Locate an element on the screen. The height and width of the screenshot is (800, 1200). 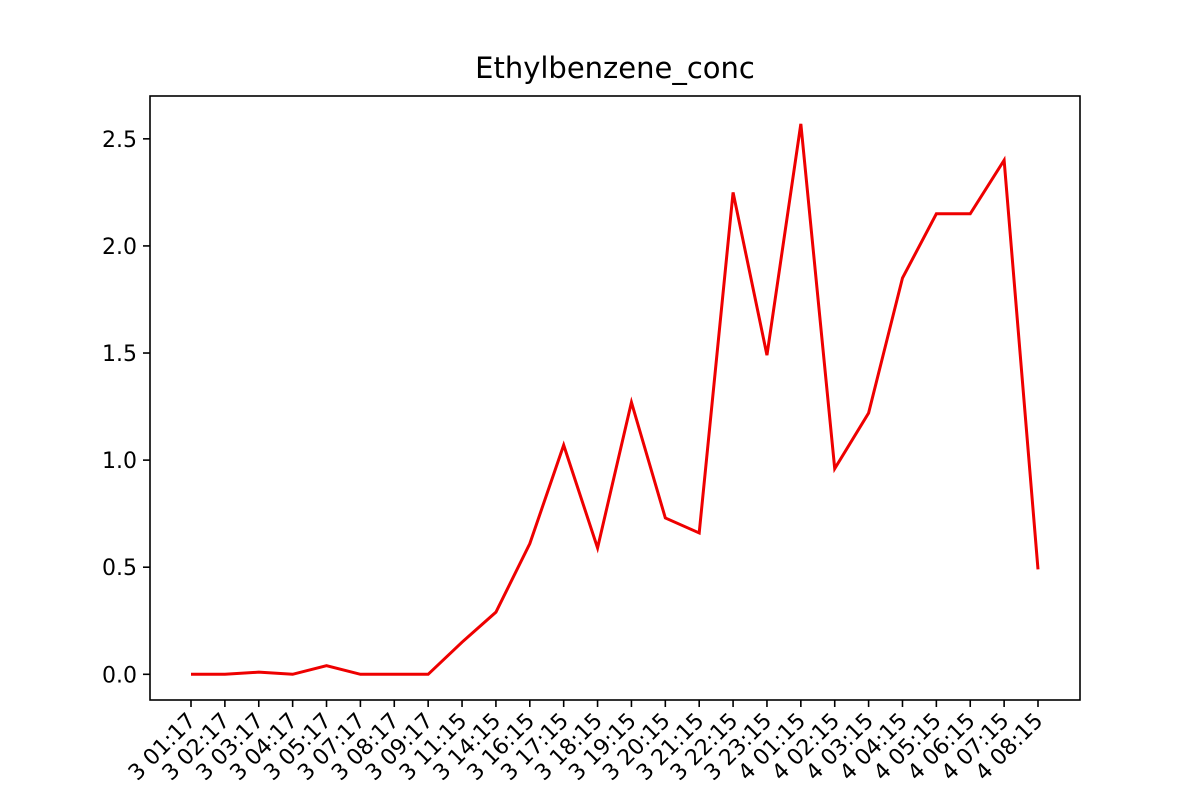
y-tick-label: 1.5 is located at coordinates (119, 354).